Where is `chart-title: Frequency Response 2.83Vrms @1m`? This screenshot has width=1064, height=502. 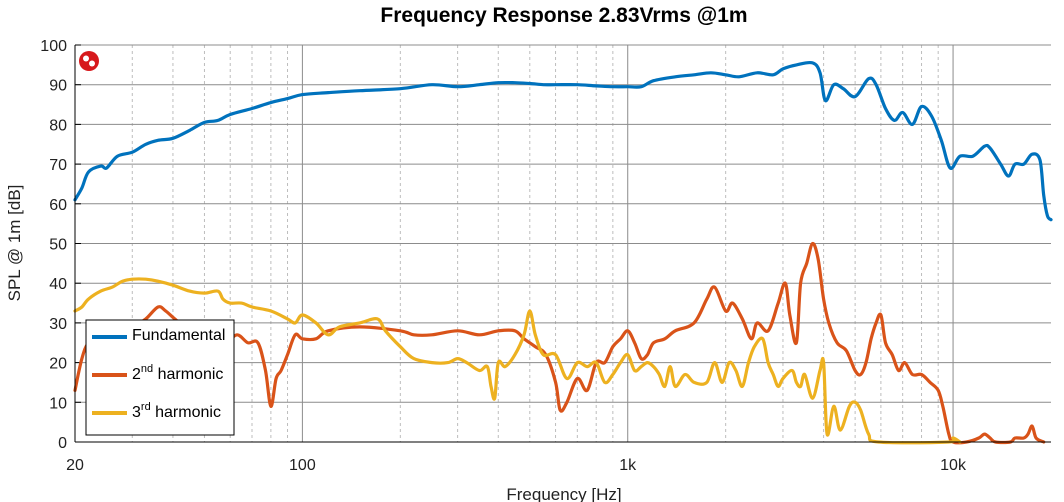 chart-title: Frequency Response 2.83Vrms @1m is located at coordinates (563, 15).